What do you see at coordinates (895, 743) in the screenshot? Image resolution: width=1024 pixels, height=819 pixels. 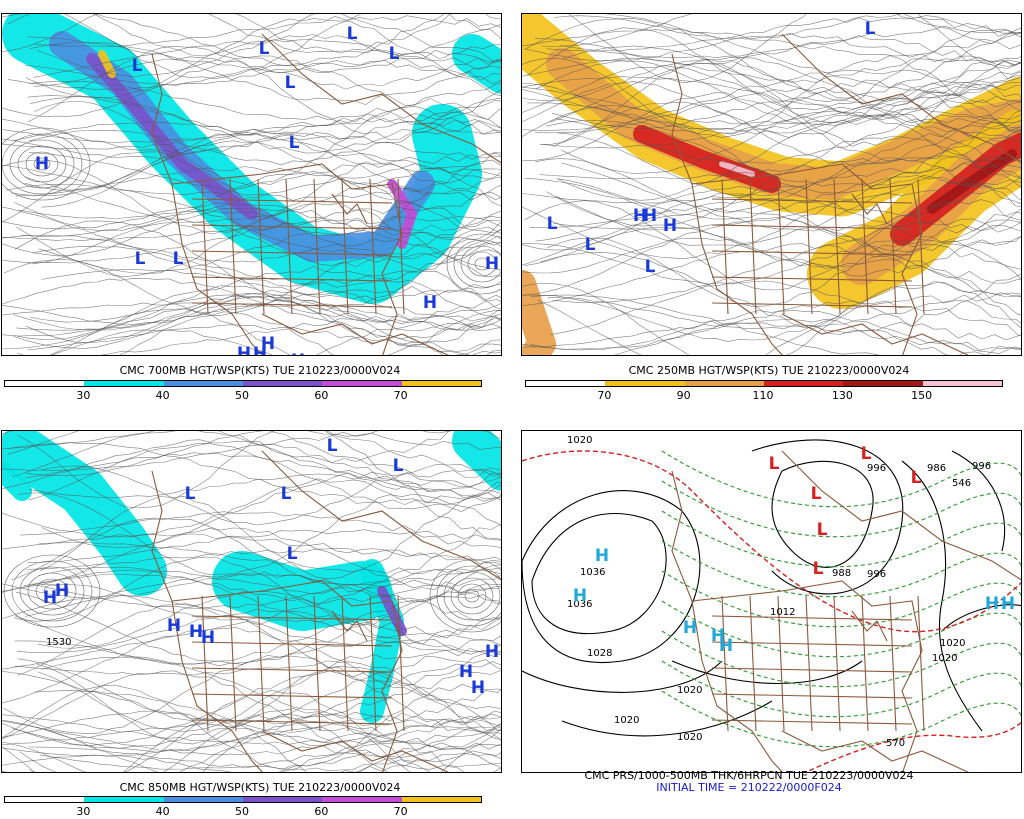 I see `isobar-label: 570` at bounding box center [895, 743].